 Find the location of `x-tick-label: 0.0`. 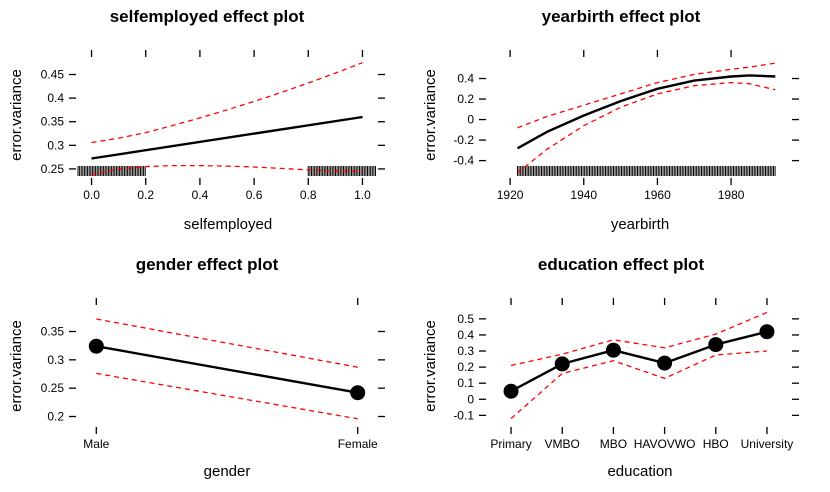

x-tick-label: 0.0 is located at coordinates (91, 195).